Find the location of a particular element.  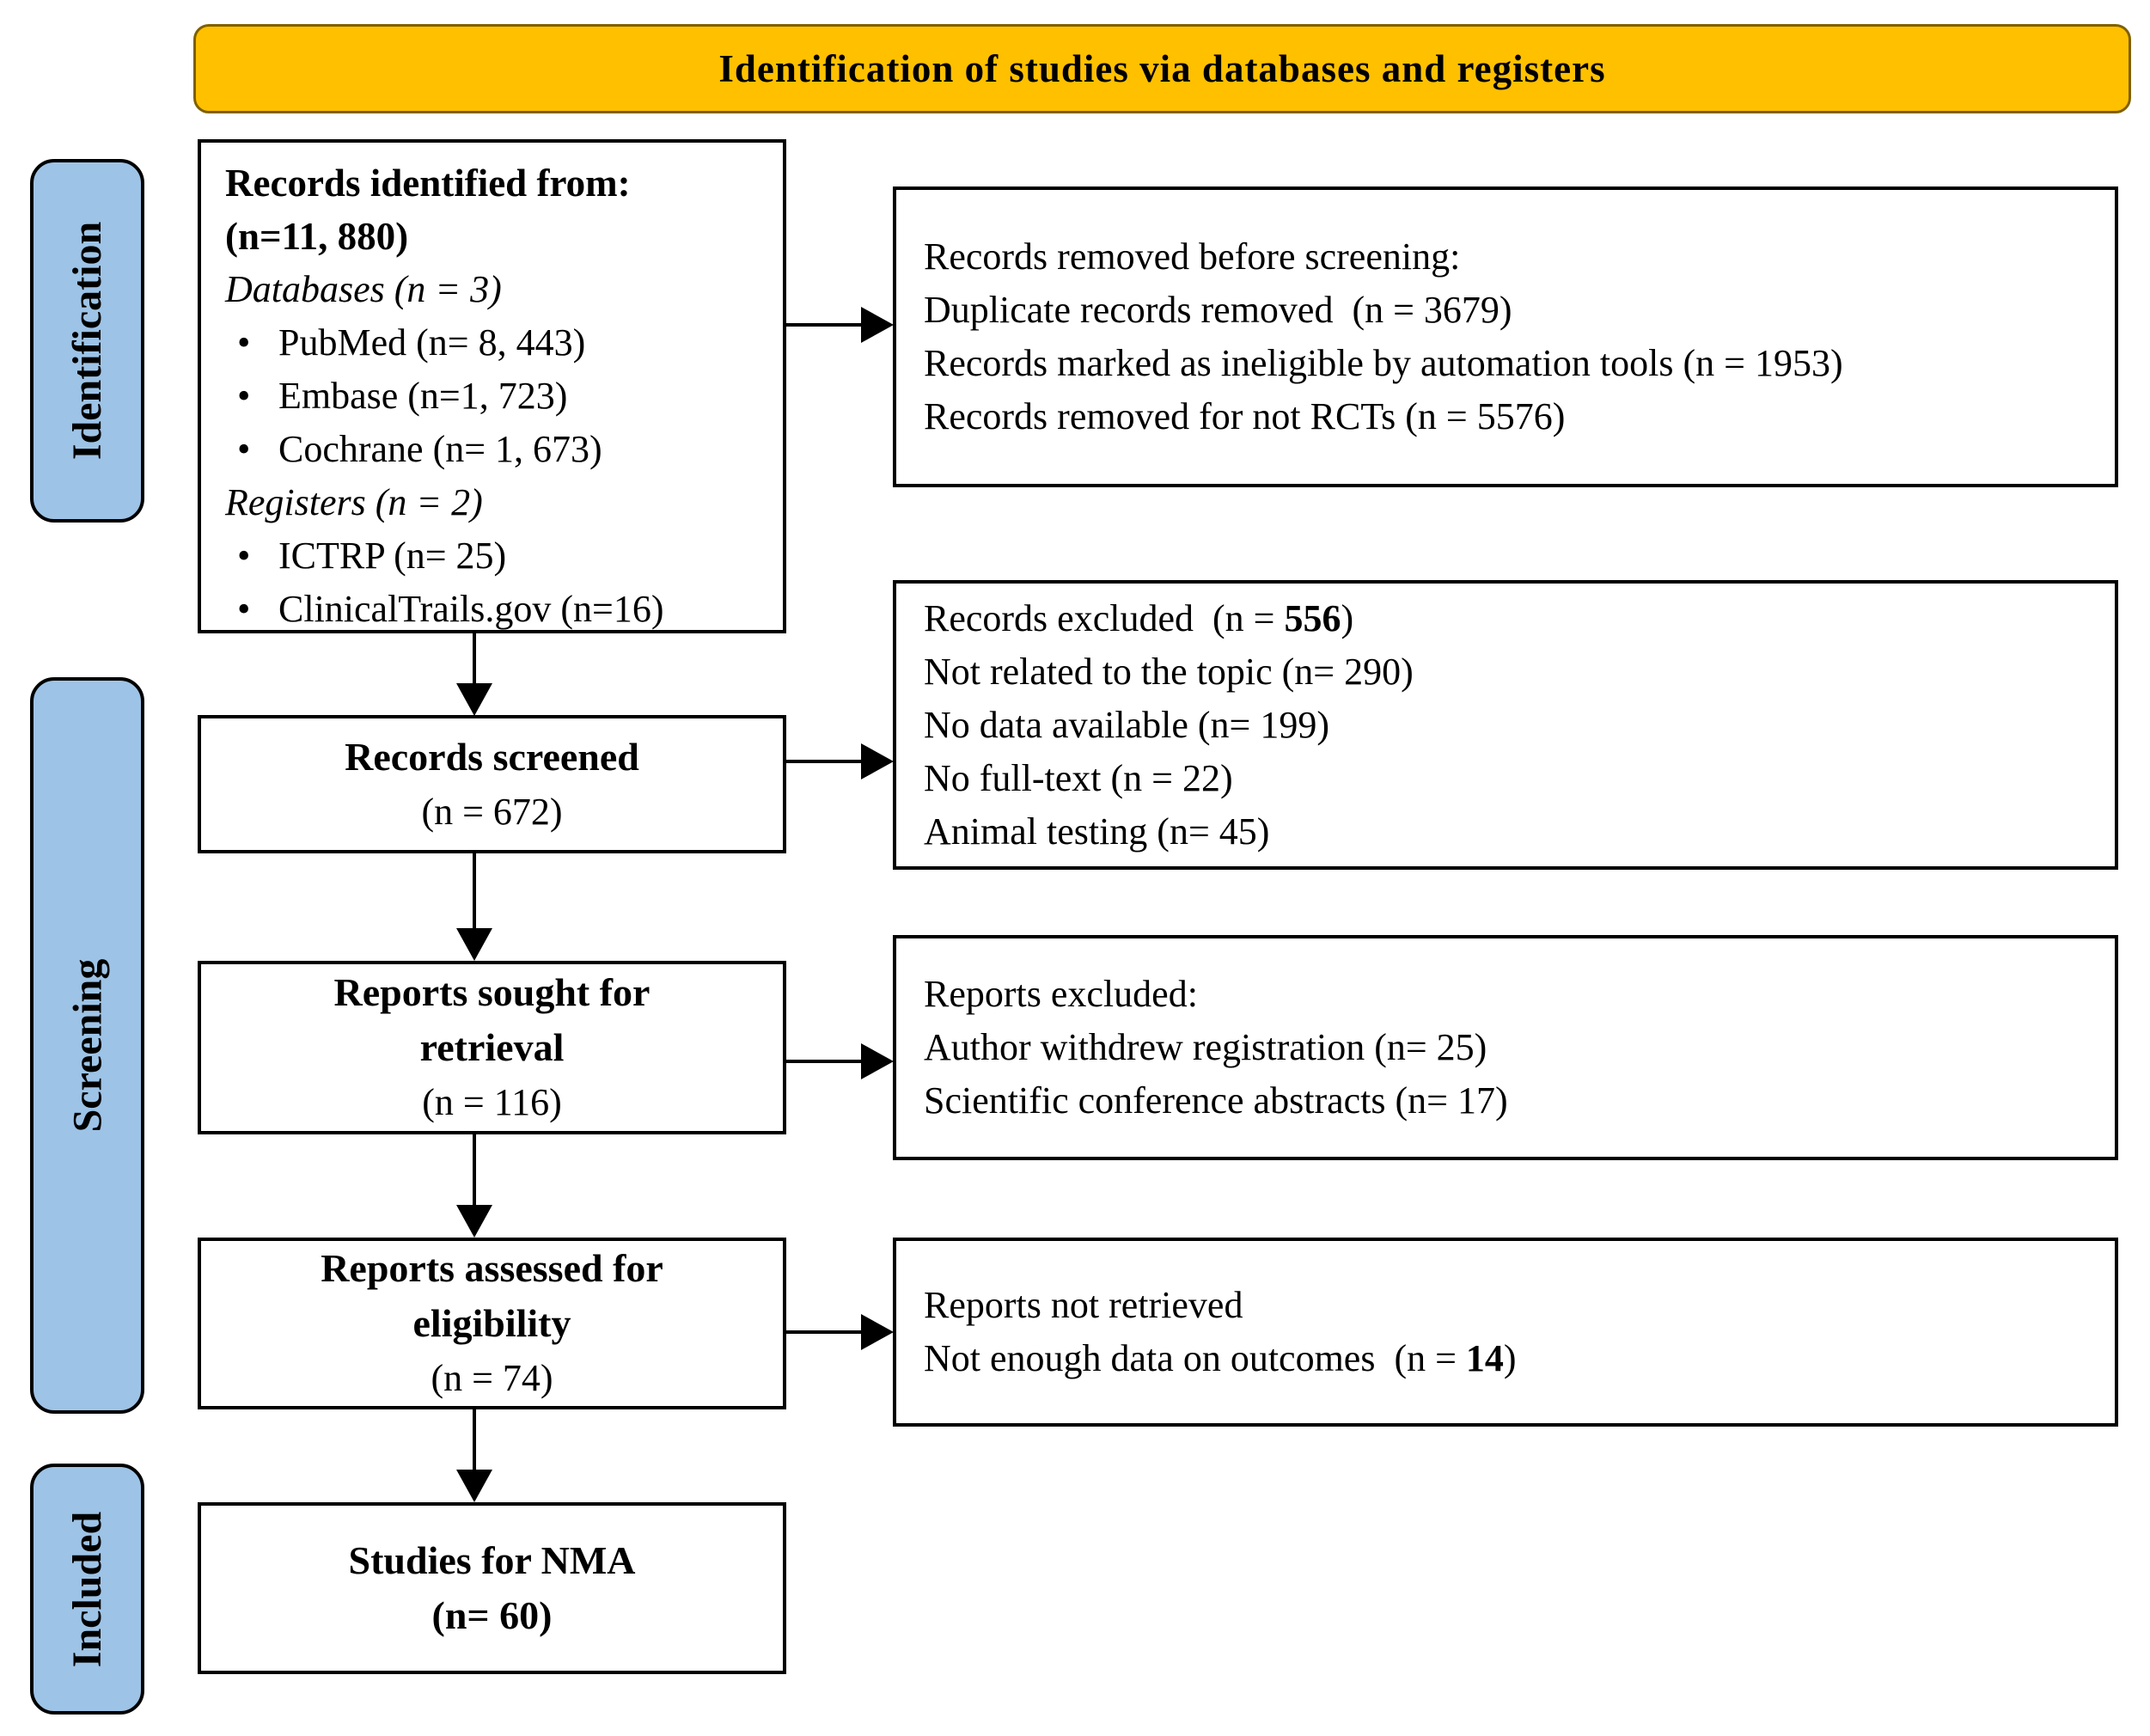

database-item: • Cochrane (n= 1, 673) is located at coordinates (492, 450).